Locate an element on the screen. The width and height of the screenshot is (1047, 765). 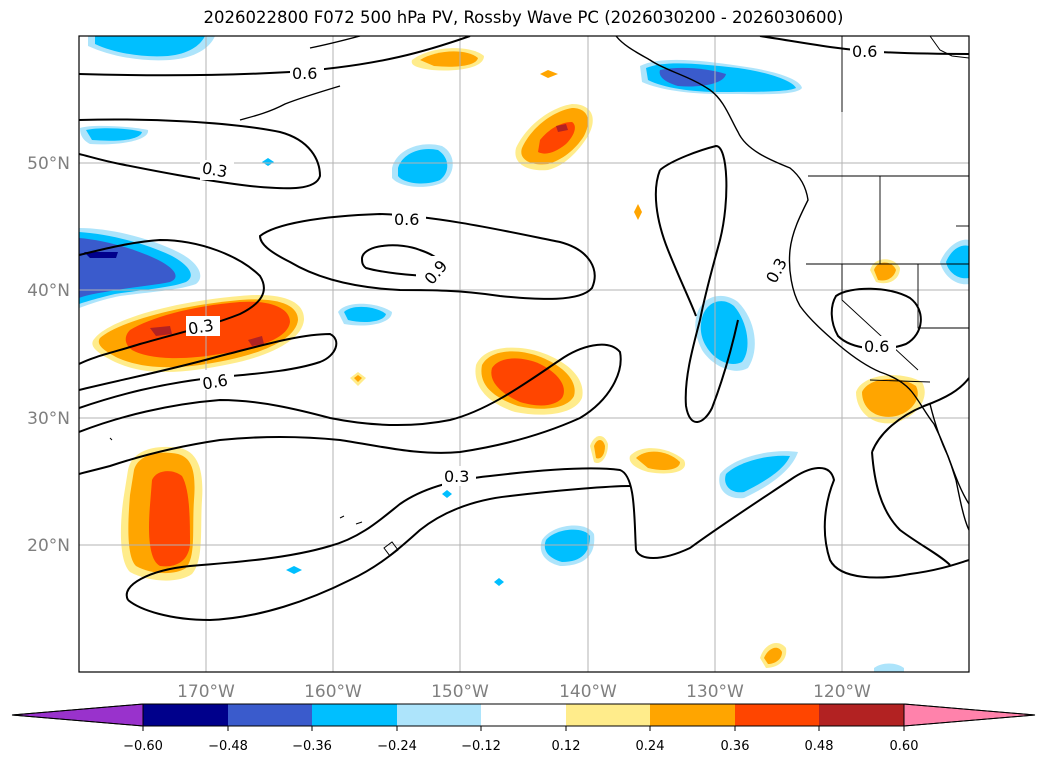
colorbar-arrow-high is located at coordinates (969, 715).